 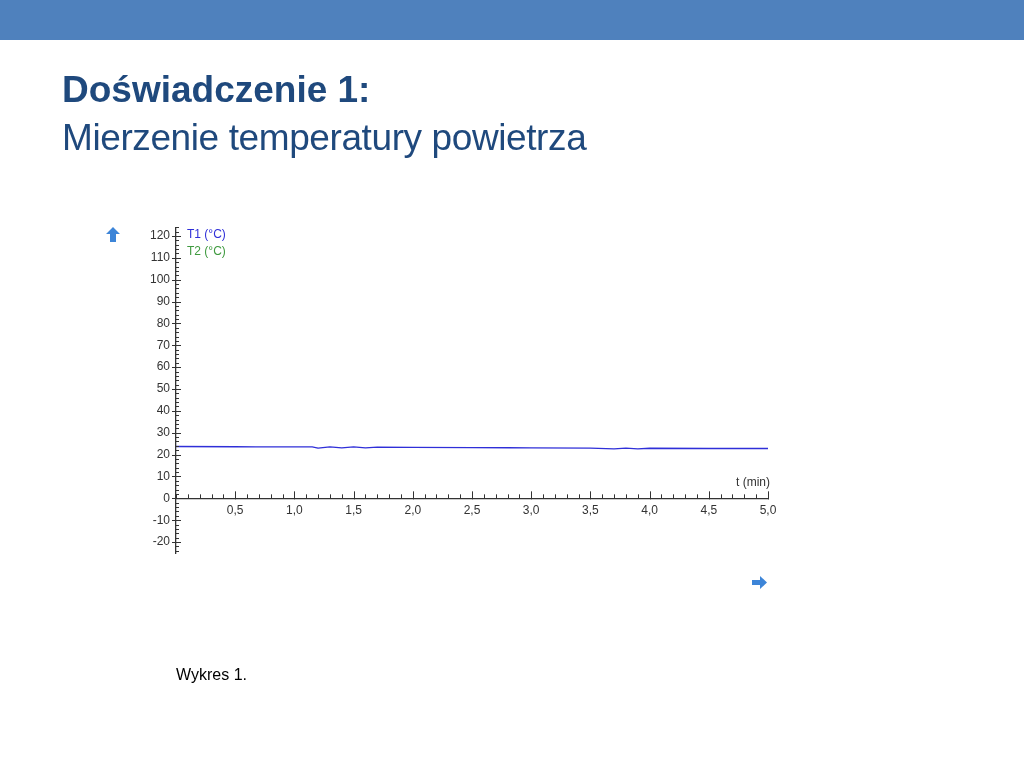 What do you see at coordinates (354, 509) in the screenshot?
I see `x-tick-label: 1,5` at bounding box center [354, 509].